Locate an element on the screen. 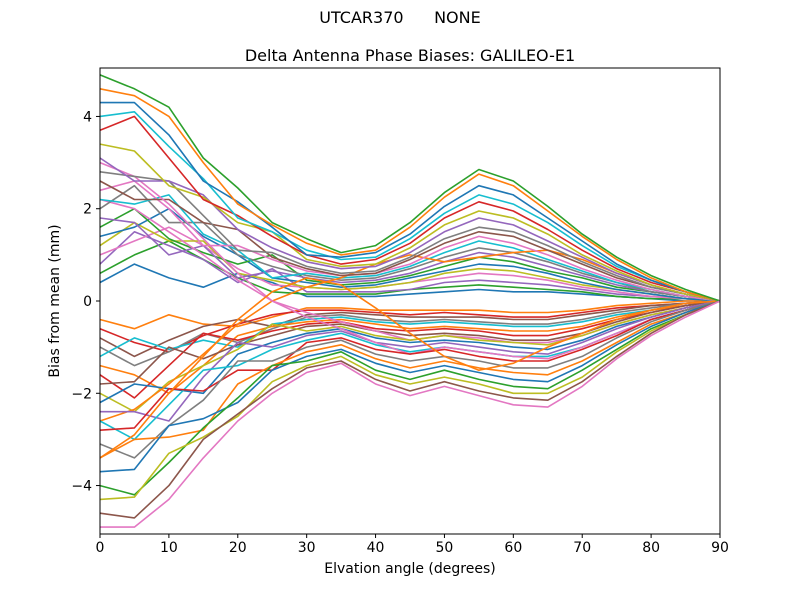 This screenshot has width=800, height=600. x-tick-label: 40 is located at coordinates (376, 548).